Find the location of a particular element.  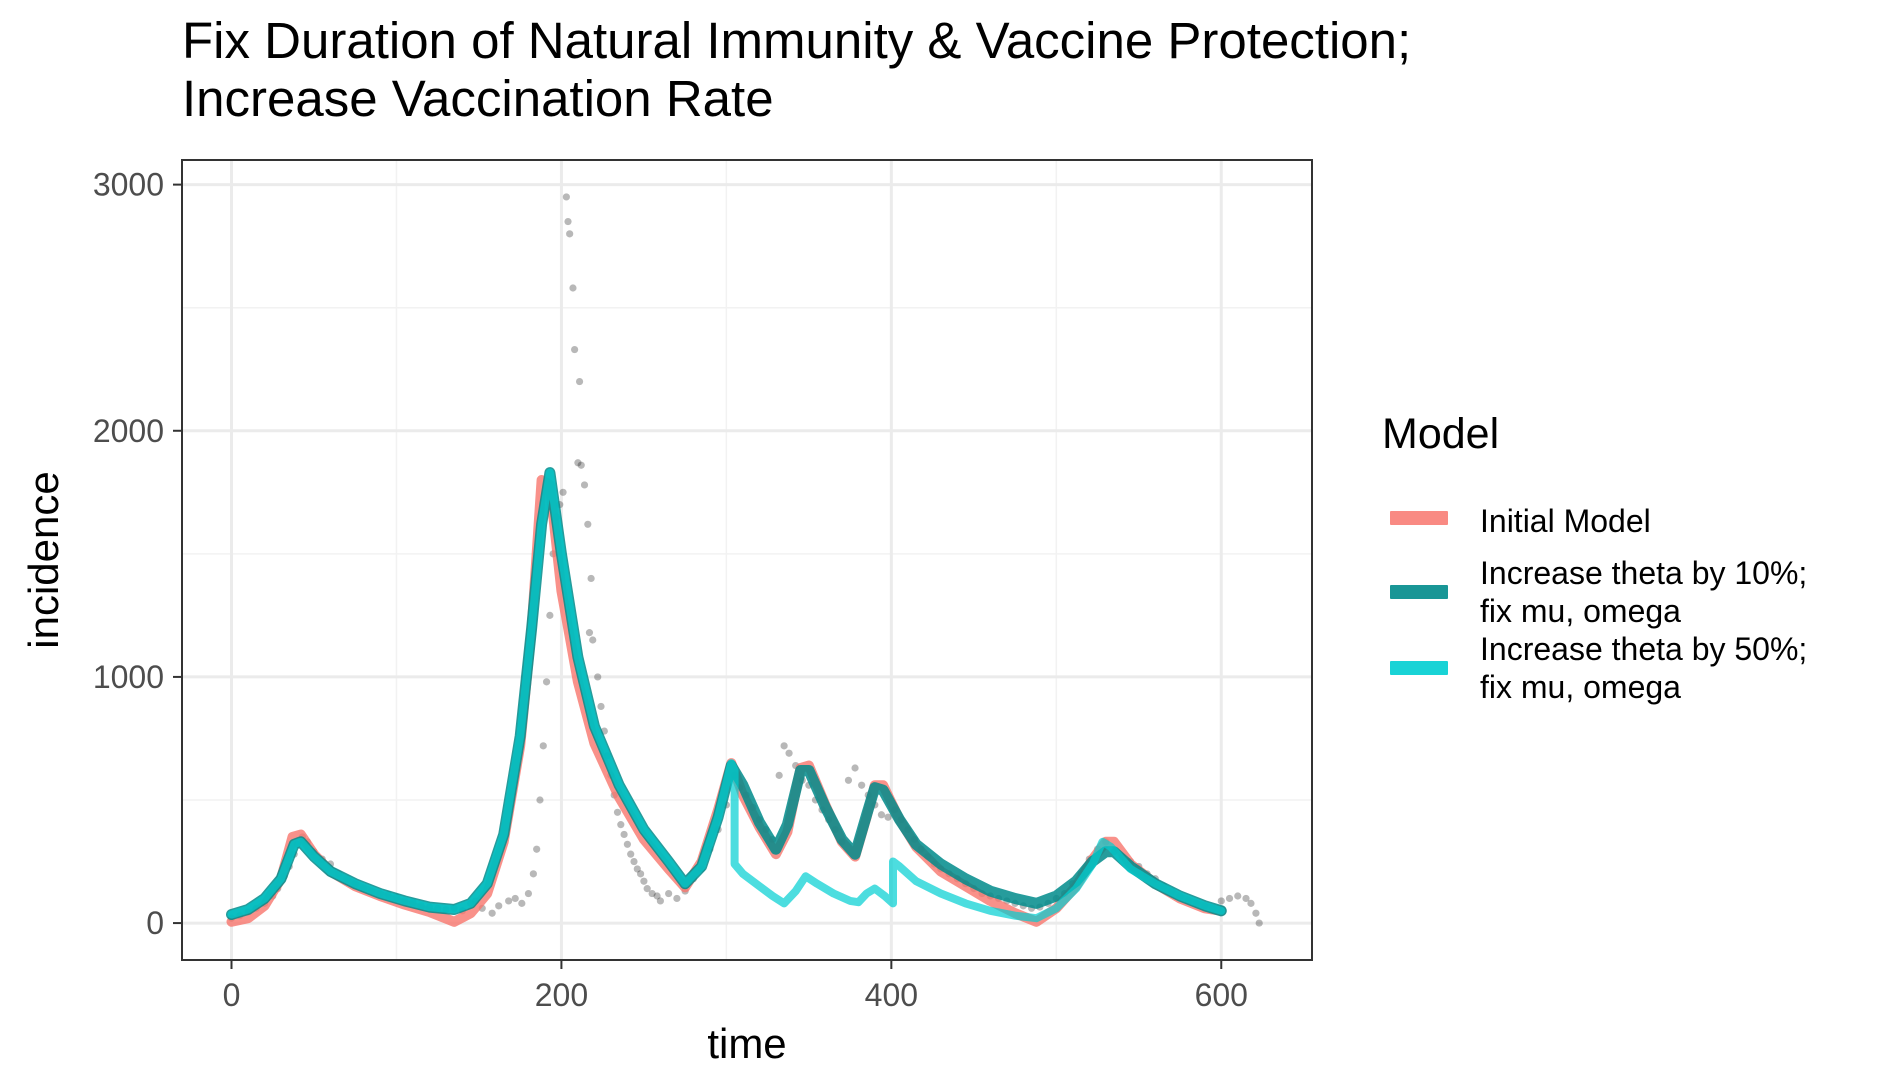

y-tick-label: 3000 is located at coordinates (128, 185).